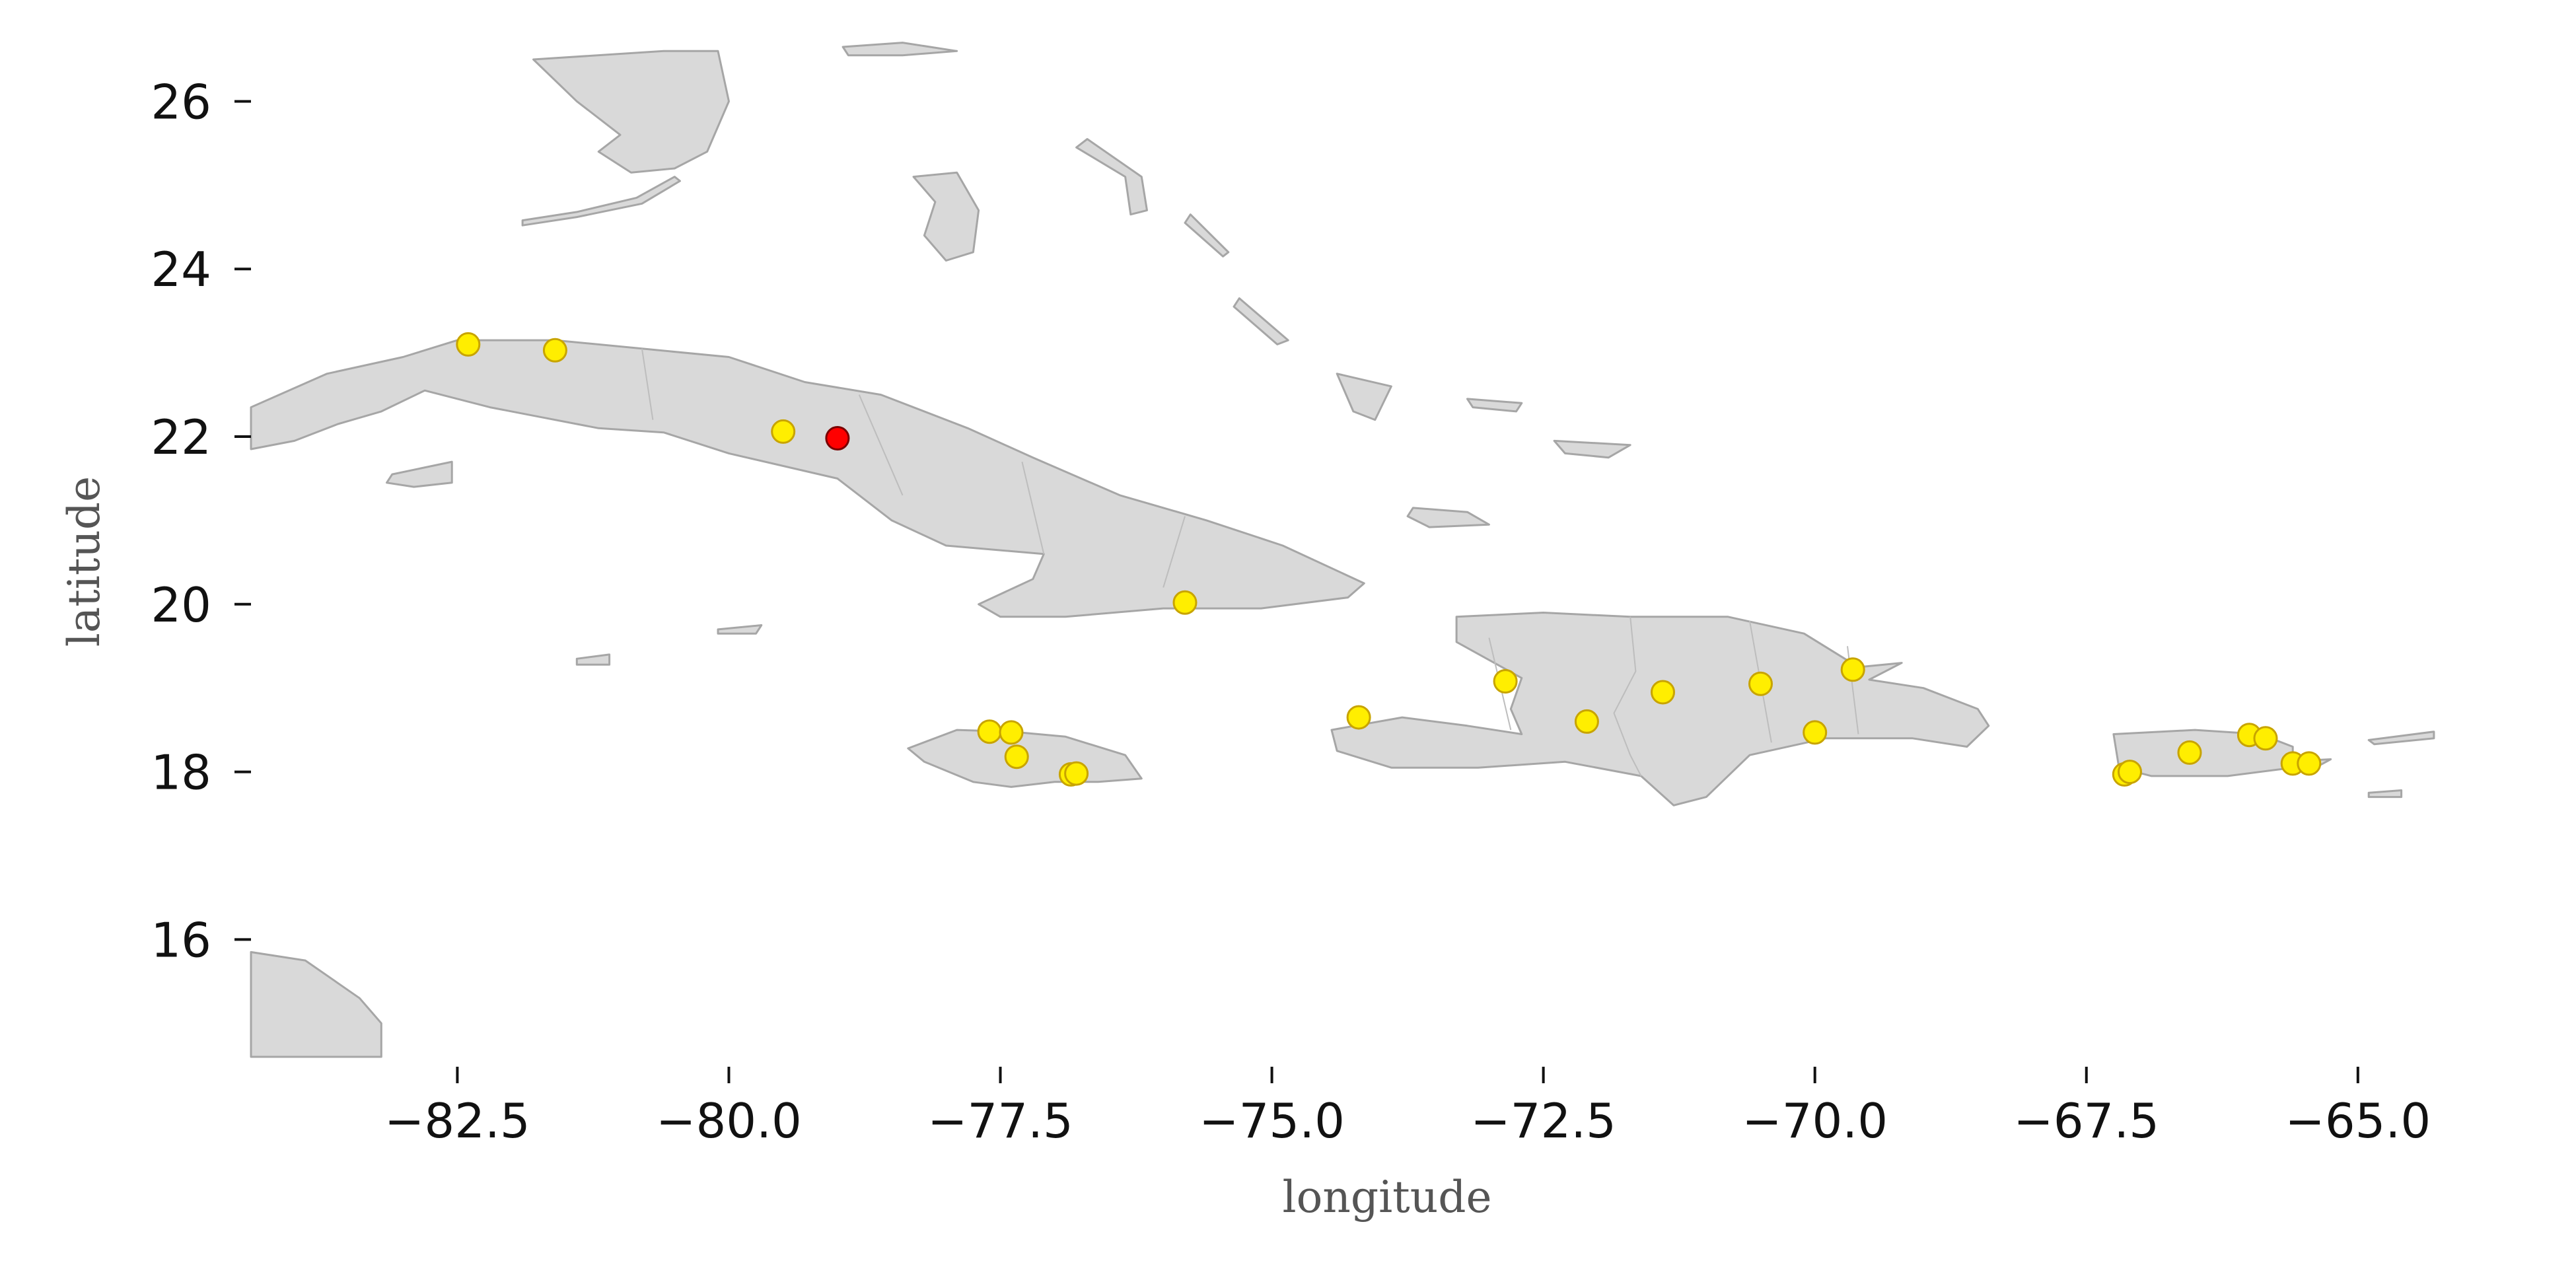 Image resolution: width=2576 pixels, height=1288 pixels. What do you see at coordinates (593, 660) in the screenshot?
I see `grand-cayman-shape` at bounding box center [593, 660].